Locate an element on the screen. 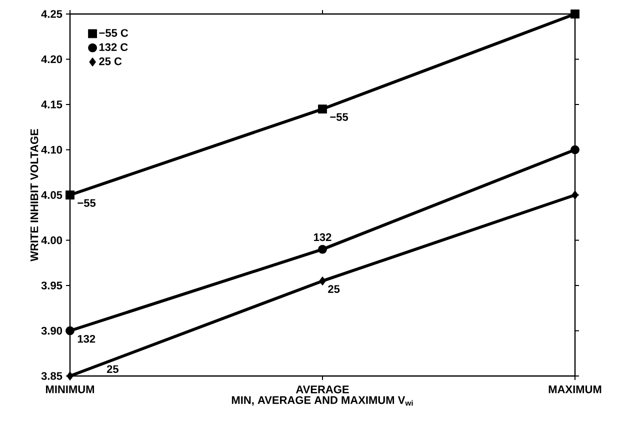 Image resolution: width=622 pixels, height=429 pixels. y-tick-label: 3.85 is located at coordinates (51, 376).